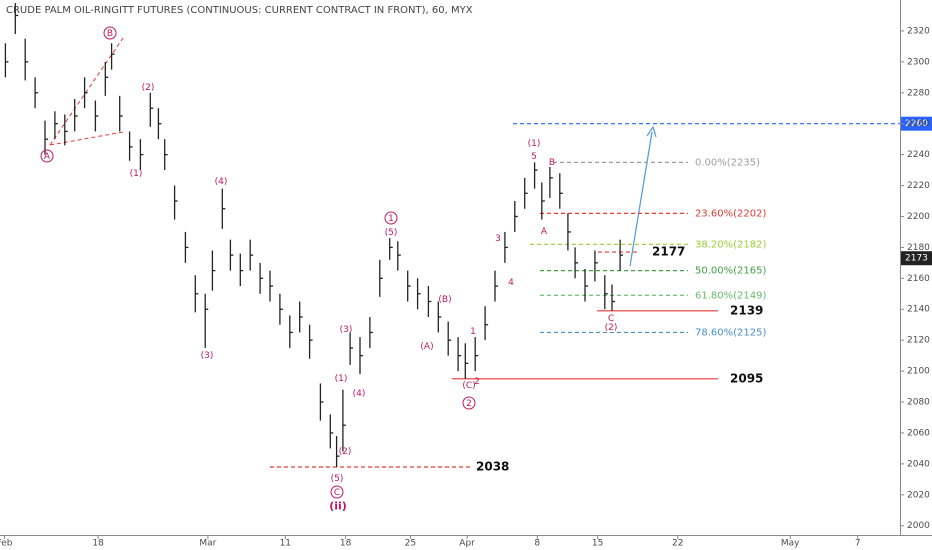  What do you see at coordinates (918, 464) in the screenshot?
I see `y-tick-label: 2040` at bounding box center [918, 464].